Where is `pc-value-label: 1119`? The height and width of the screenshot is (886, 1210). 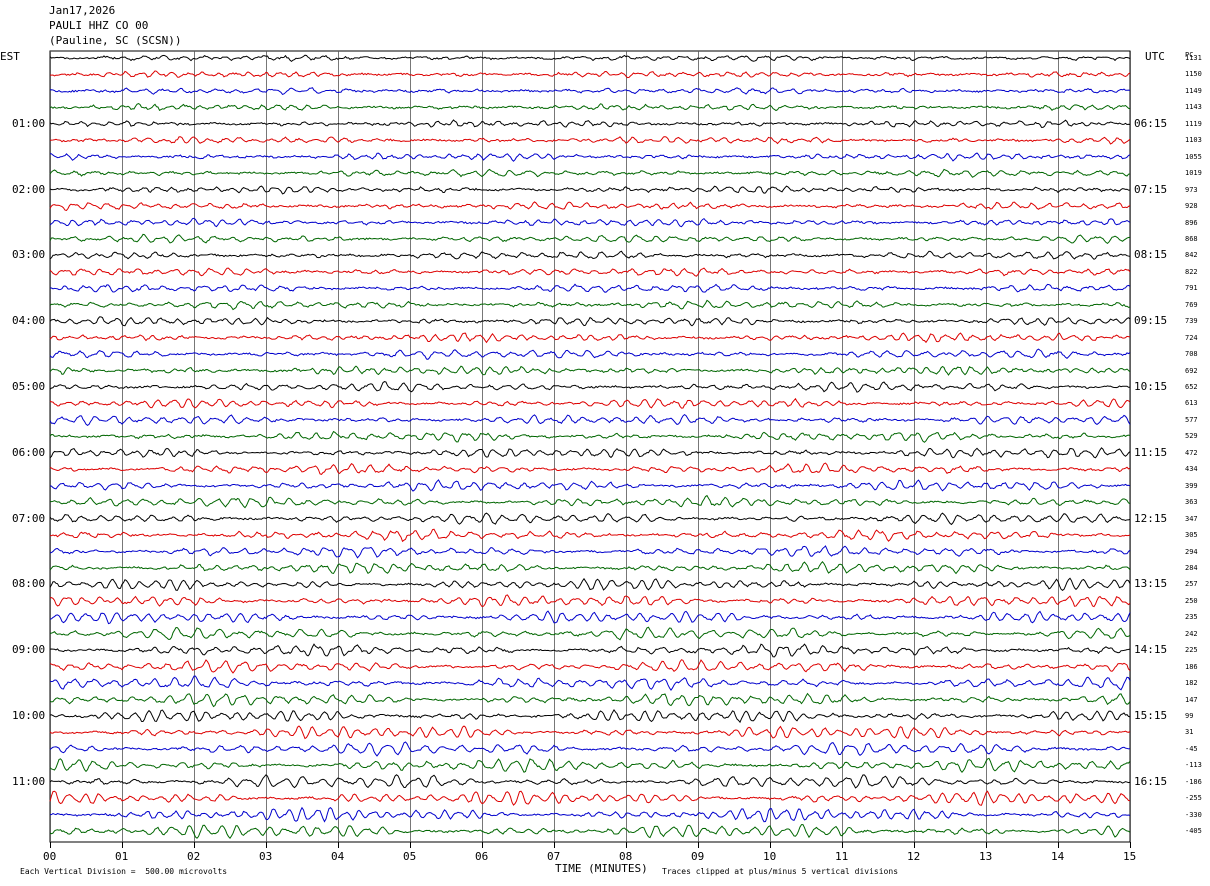
pc-value-label: 1119 is located at coordinates (1193, 123).